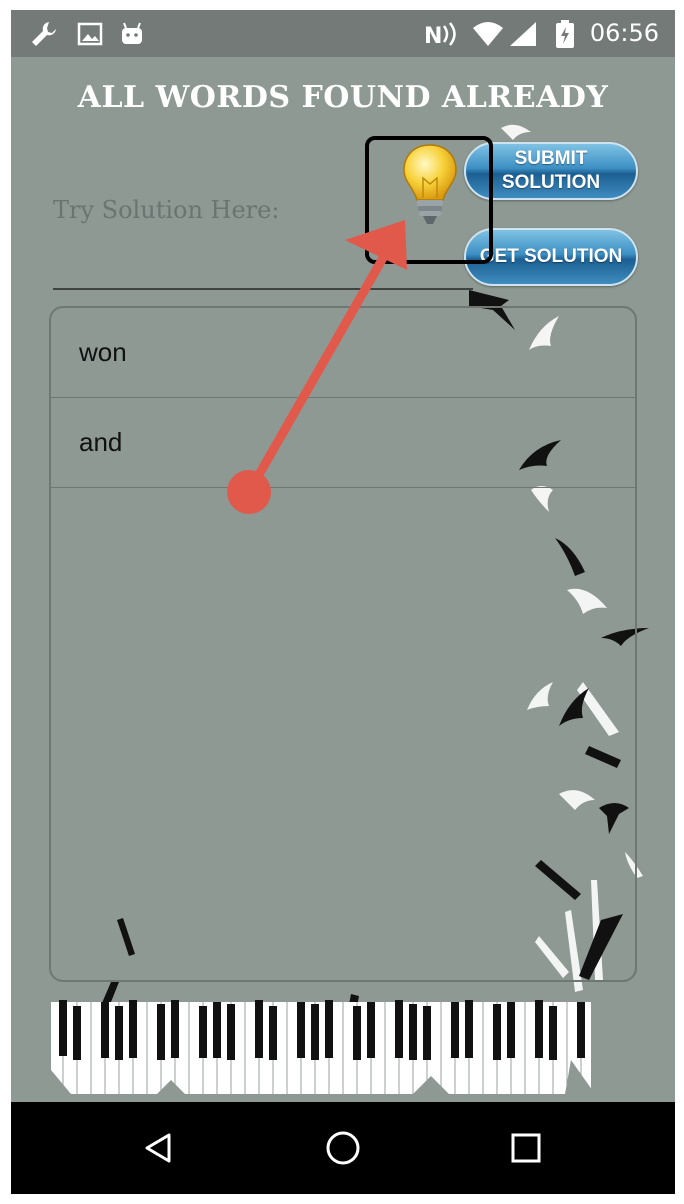 Image resolution: width=684 pixels, height=1204 pixels. Describe the element at coordinates (166, 210) in the screenshot. I see `solution-label: Try Solution Here:` at that location.